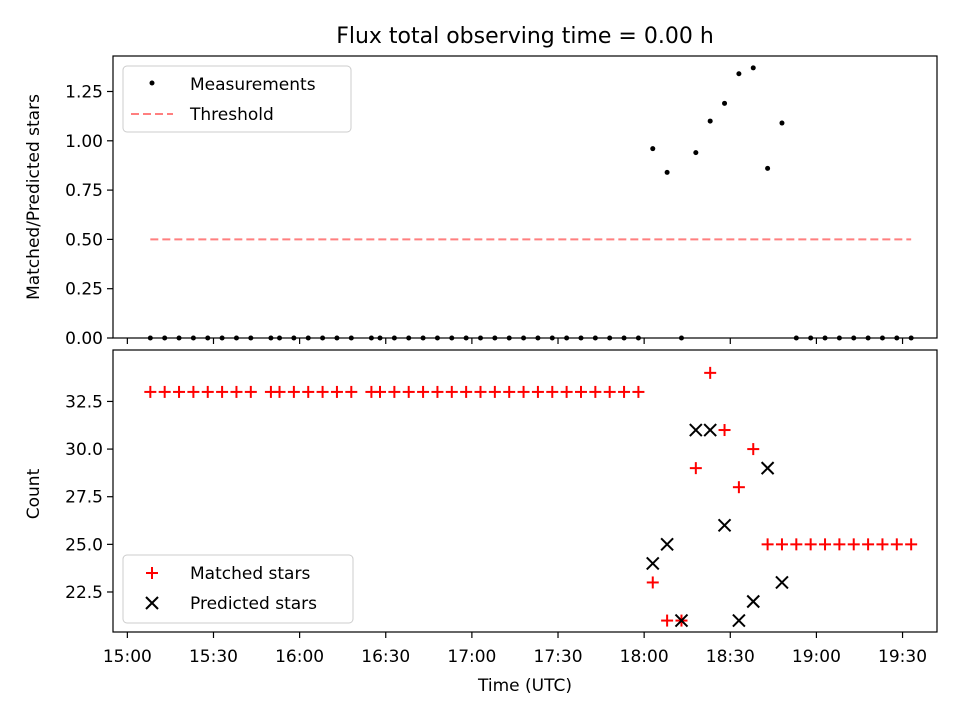  Describe the element at coordinates (558, 657) in the screenshot. I see `bottom-xtick-label: 17:30` at that location.